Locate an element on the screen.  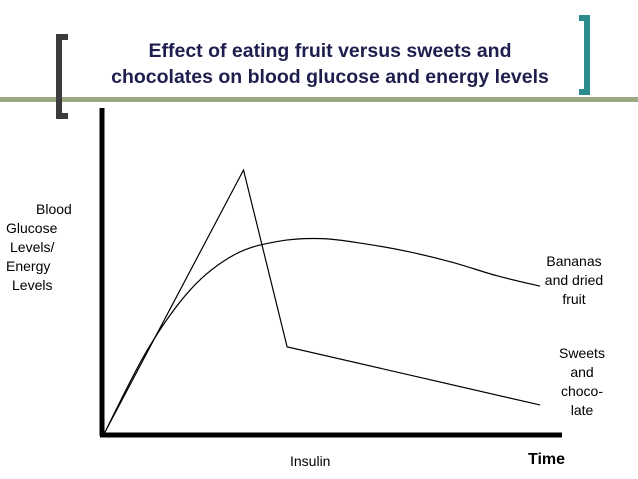
series-label-line: Bananas is located at coordinates (574, 261).